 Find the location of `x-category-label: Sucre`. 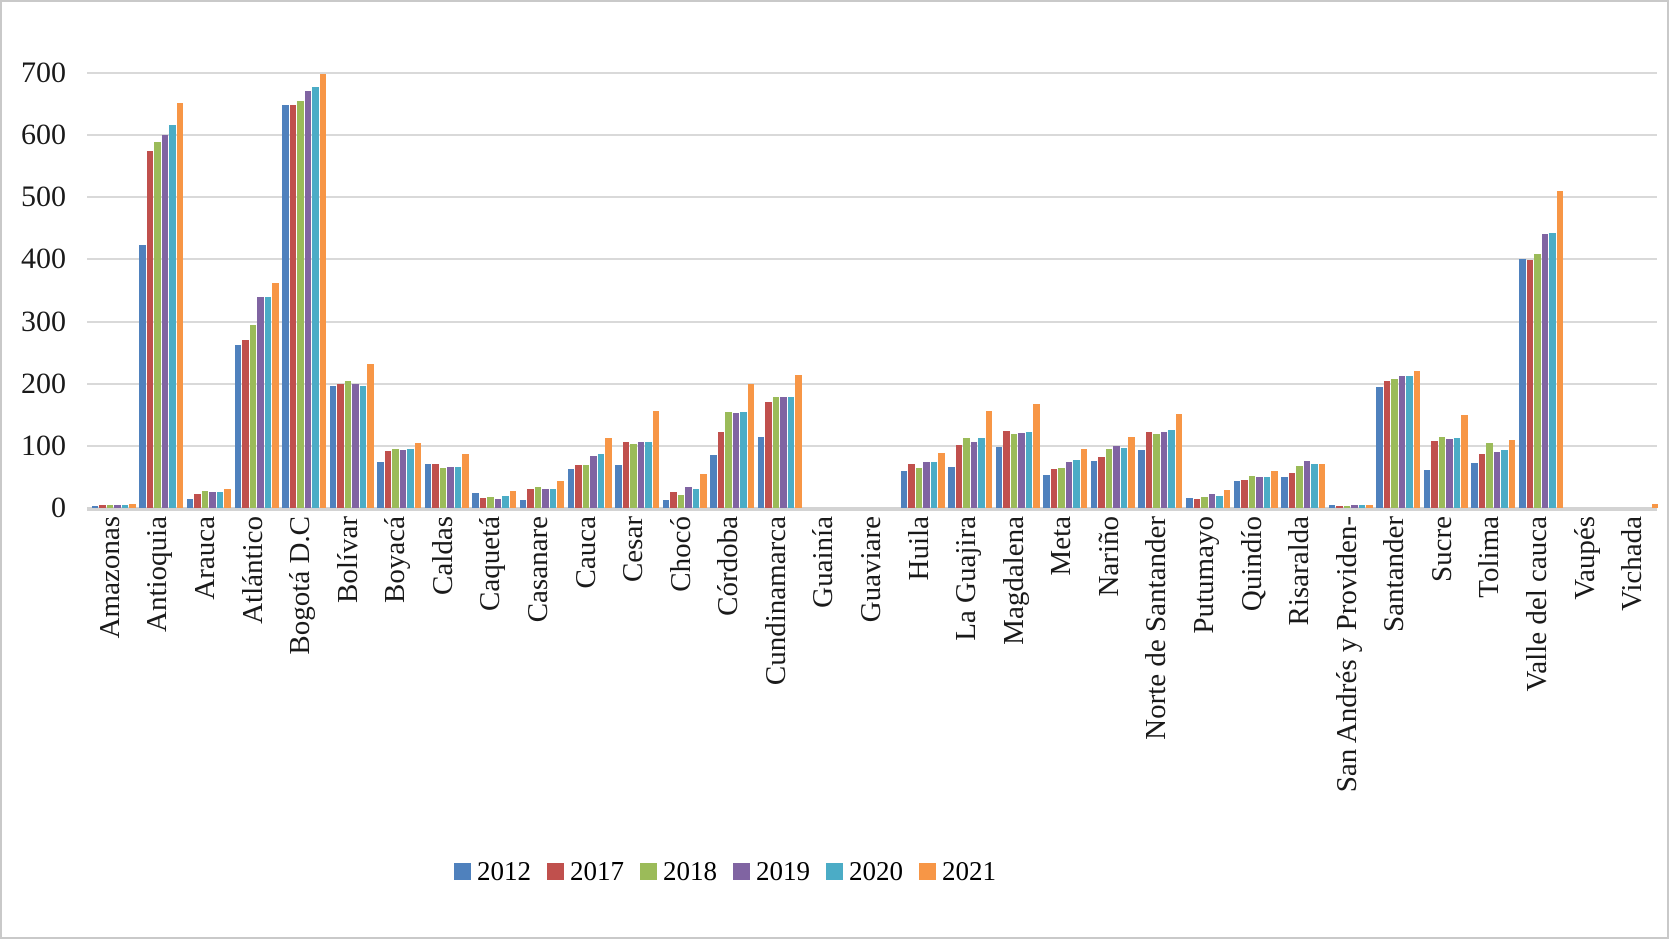

x-category-label: Sucre is located at coordinates (1441, 549).